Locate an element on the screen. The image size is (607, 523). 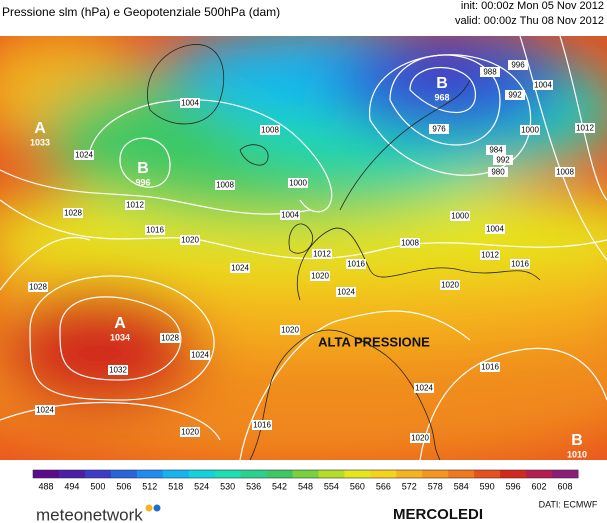
day: MERCOLEDI is located at coordinates (438, 514).